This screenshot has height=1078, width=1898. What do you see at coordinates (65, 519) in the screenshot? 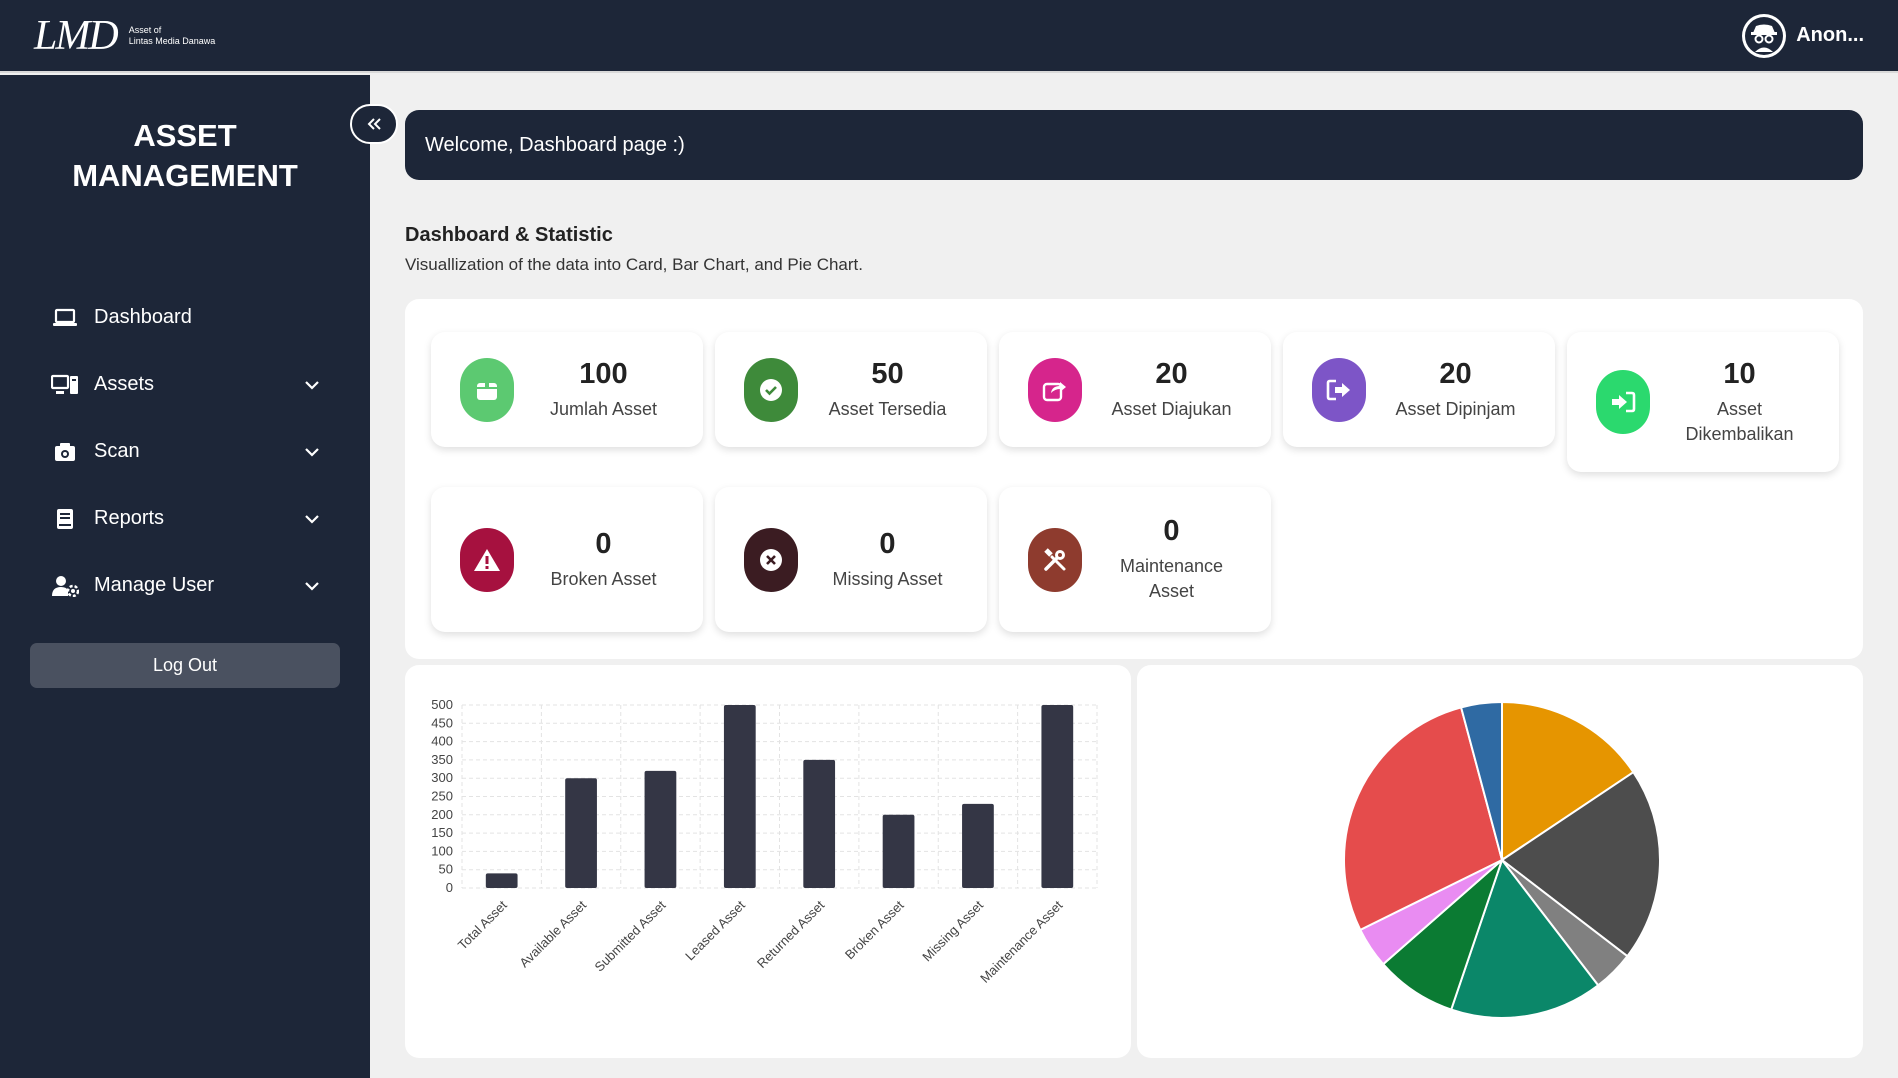
I see `book-icon` at bounding box center [65, 519].